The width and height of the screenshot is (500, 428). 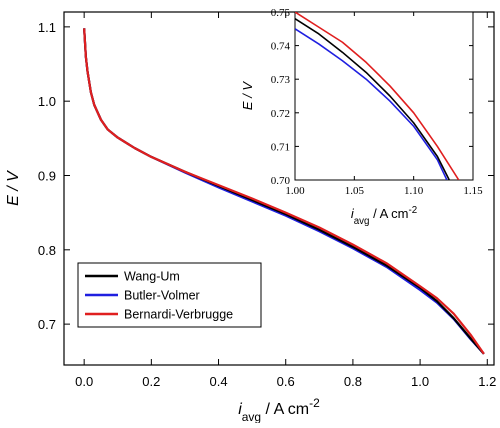 I want to click on inset-x-axis-title: iavg / A cm-2, so click(x=384, y=216).